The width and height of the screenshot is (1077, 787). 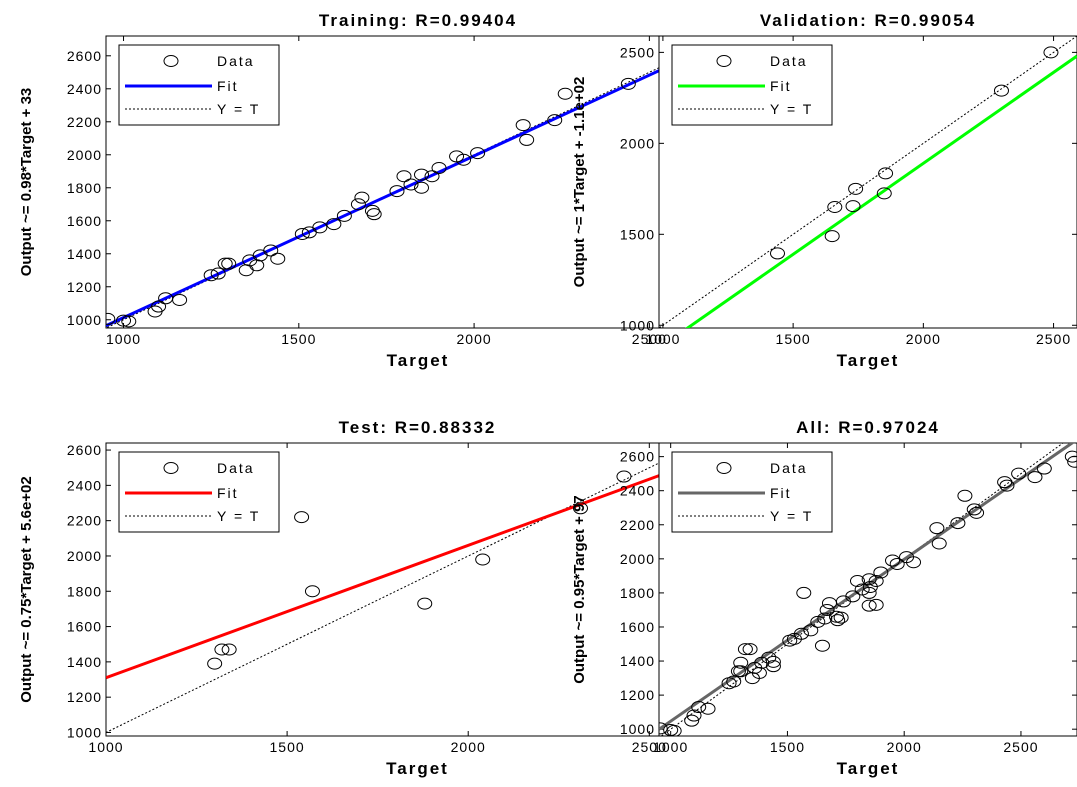 I want to click on y-tick-label: 2500, so click(x=637, y=52).